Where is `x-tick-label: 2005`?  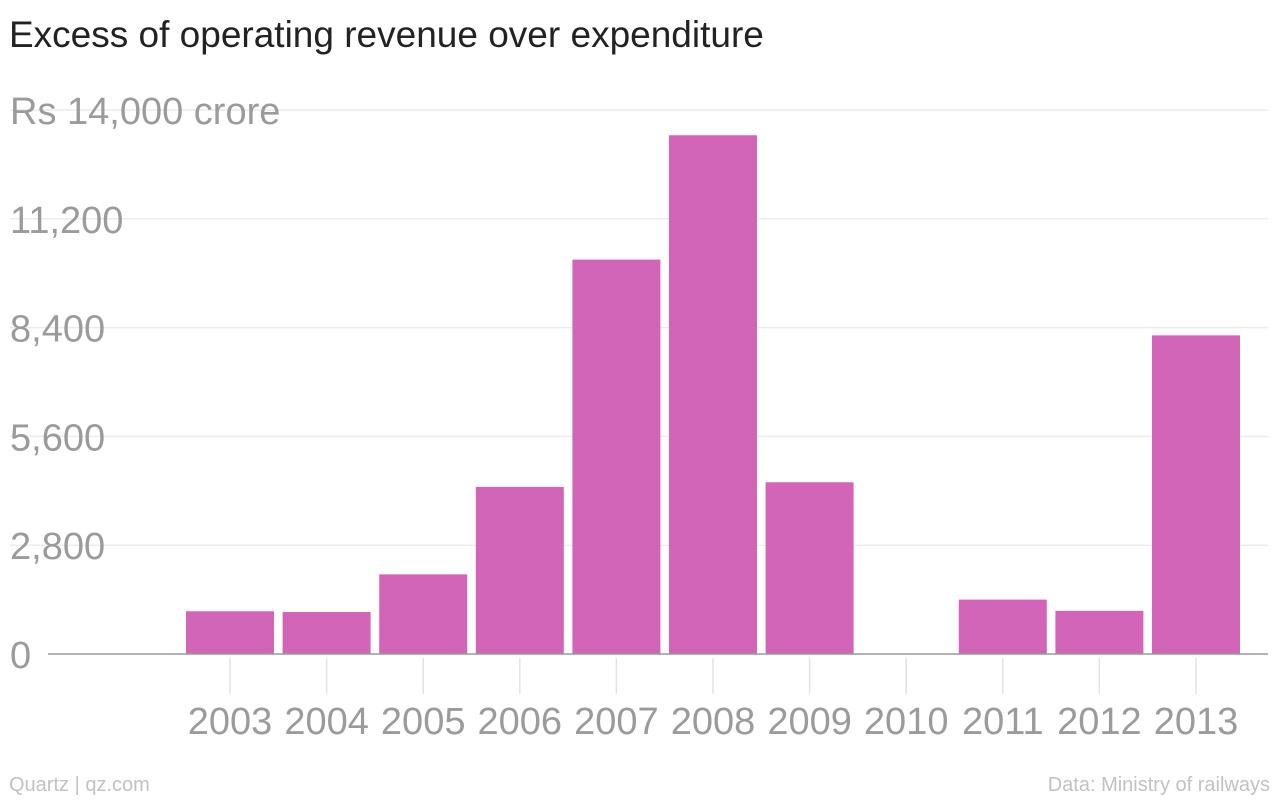 x-tick-label: 2005 is located at coordinates (423, 722).